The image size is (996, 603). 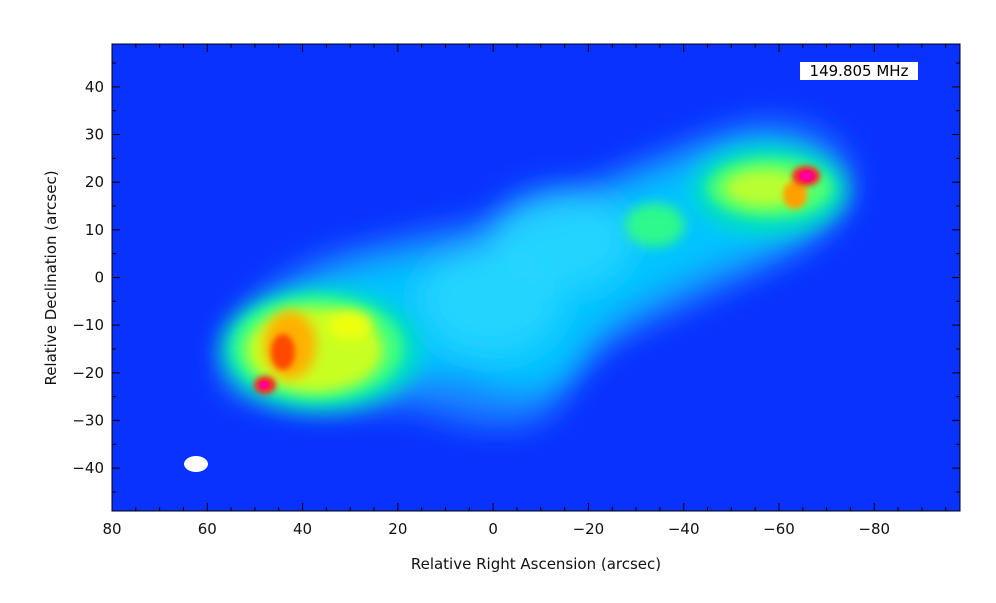 I want to click on y-tick-label: 40, so click(x=94, y=87).